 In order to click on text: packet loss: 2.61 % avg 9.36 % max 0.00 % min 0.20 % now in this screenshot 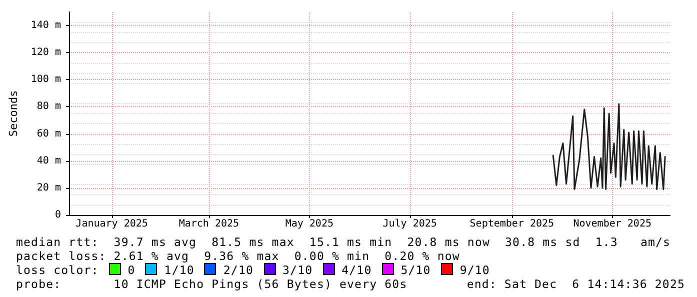, I will do `click(238, 256)`.